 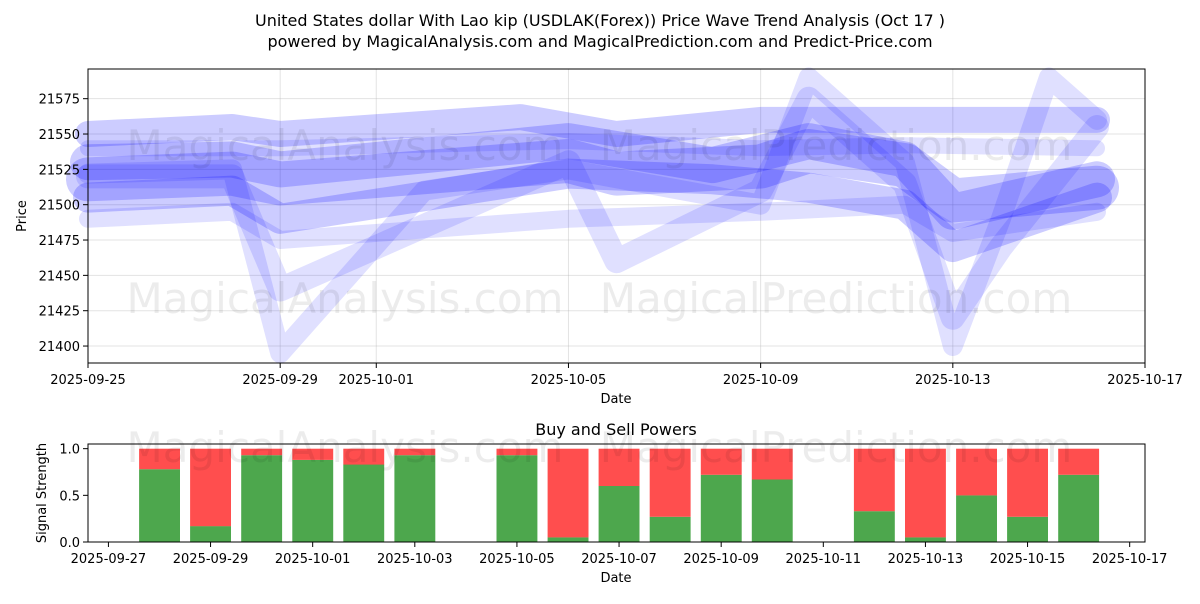 What do you see at coordinates (59, 312) in the screenshot?
I see `price-y-tick-label: 21425` at bounding box center [59, 312].